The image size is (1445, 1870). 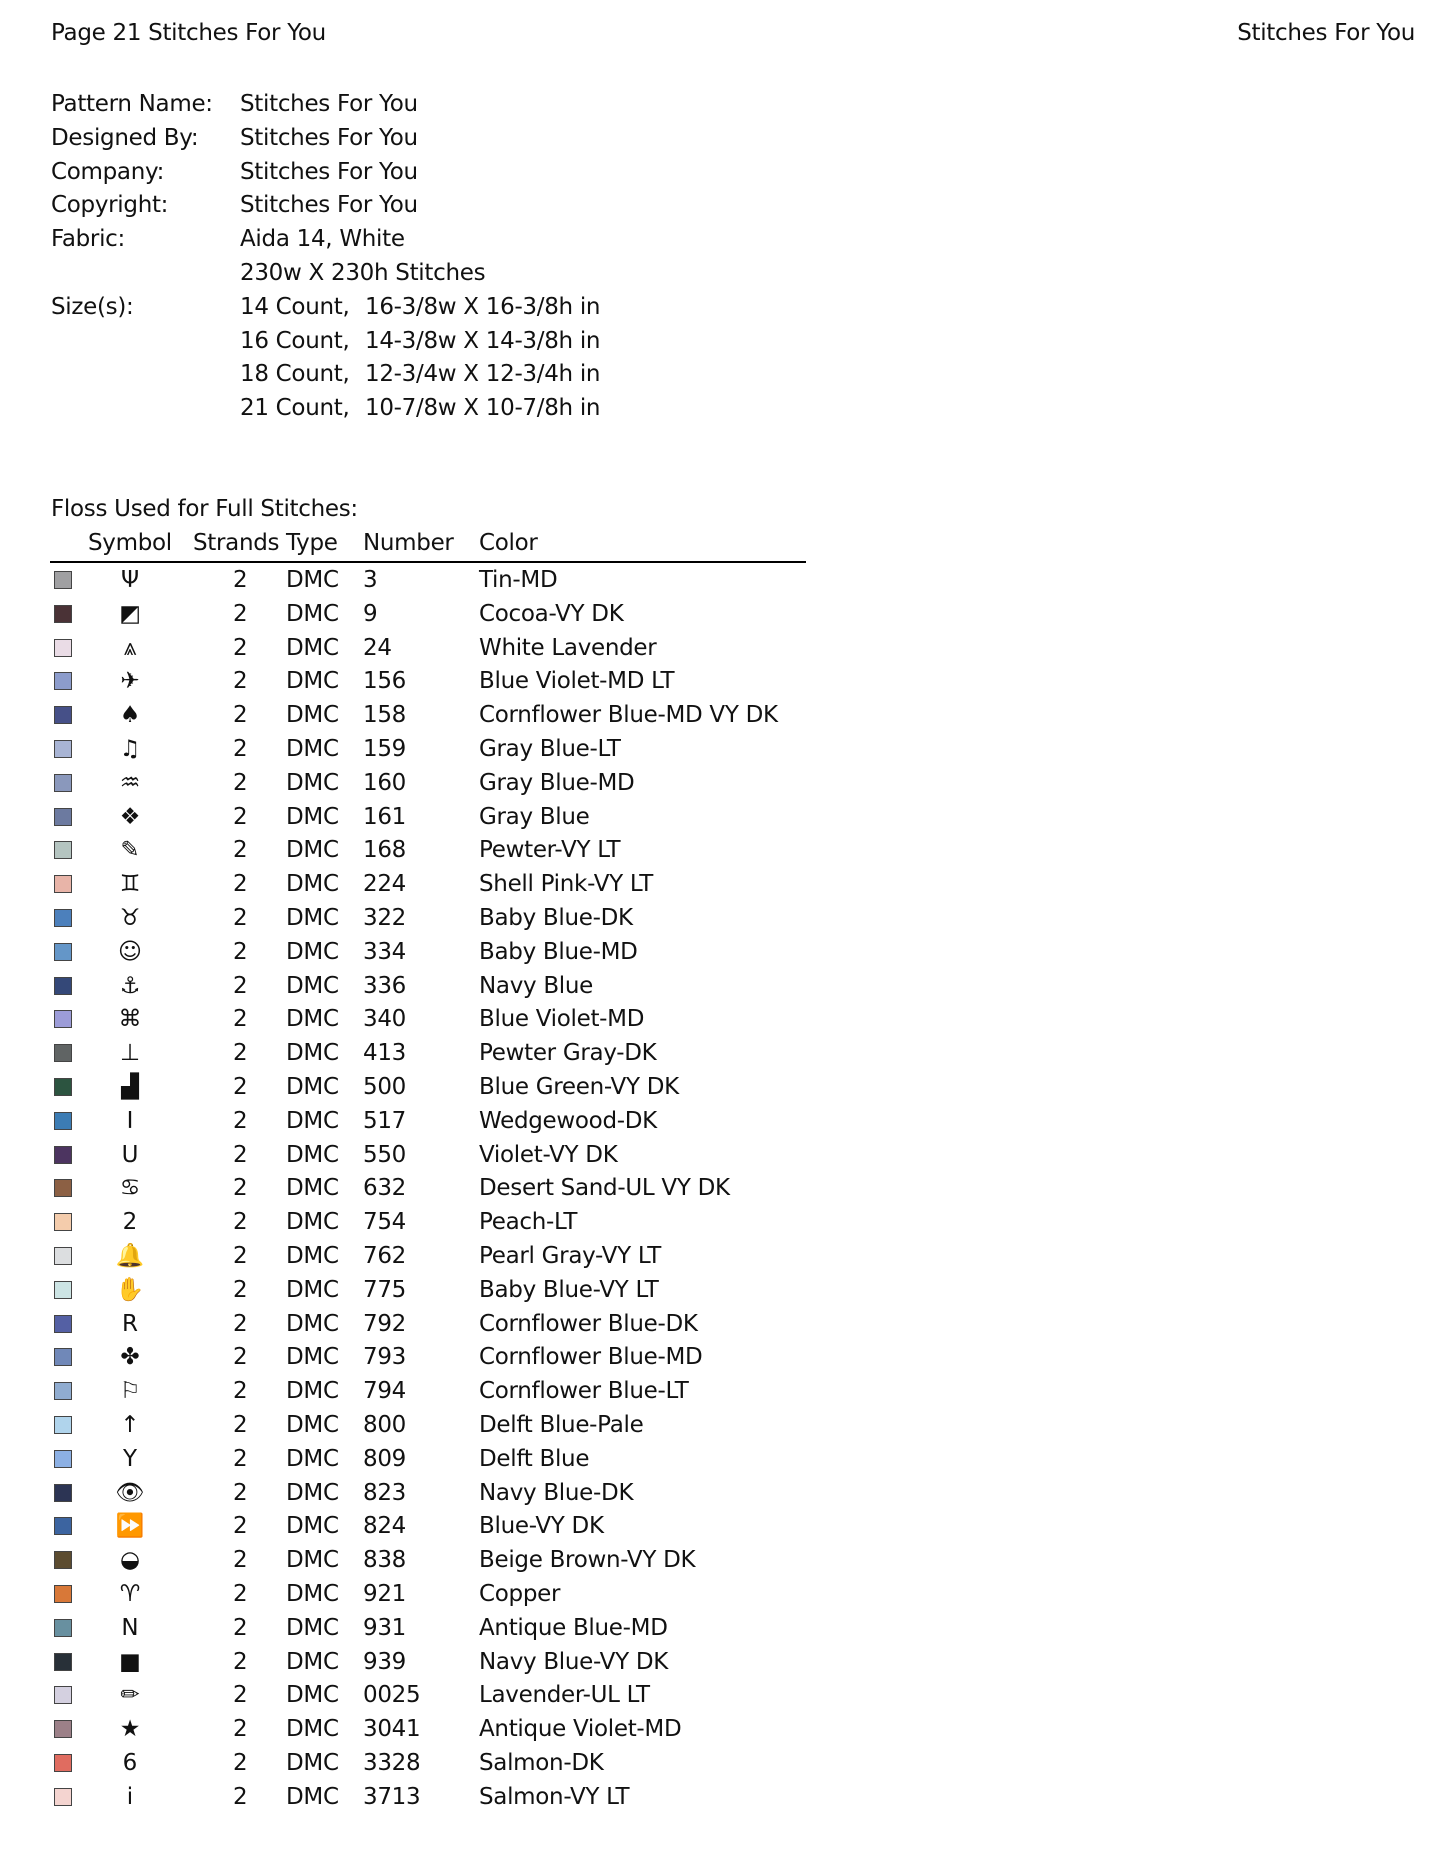 What do you see at coordinates (483, 374) in the screenshot?
I see `size-dims: 12-3/4w X 12-3/4h in` at bounding box center [483, 374].